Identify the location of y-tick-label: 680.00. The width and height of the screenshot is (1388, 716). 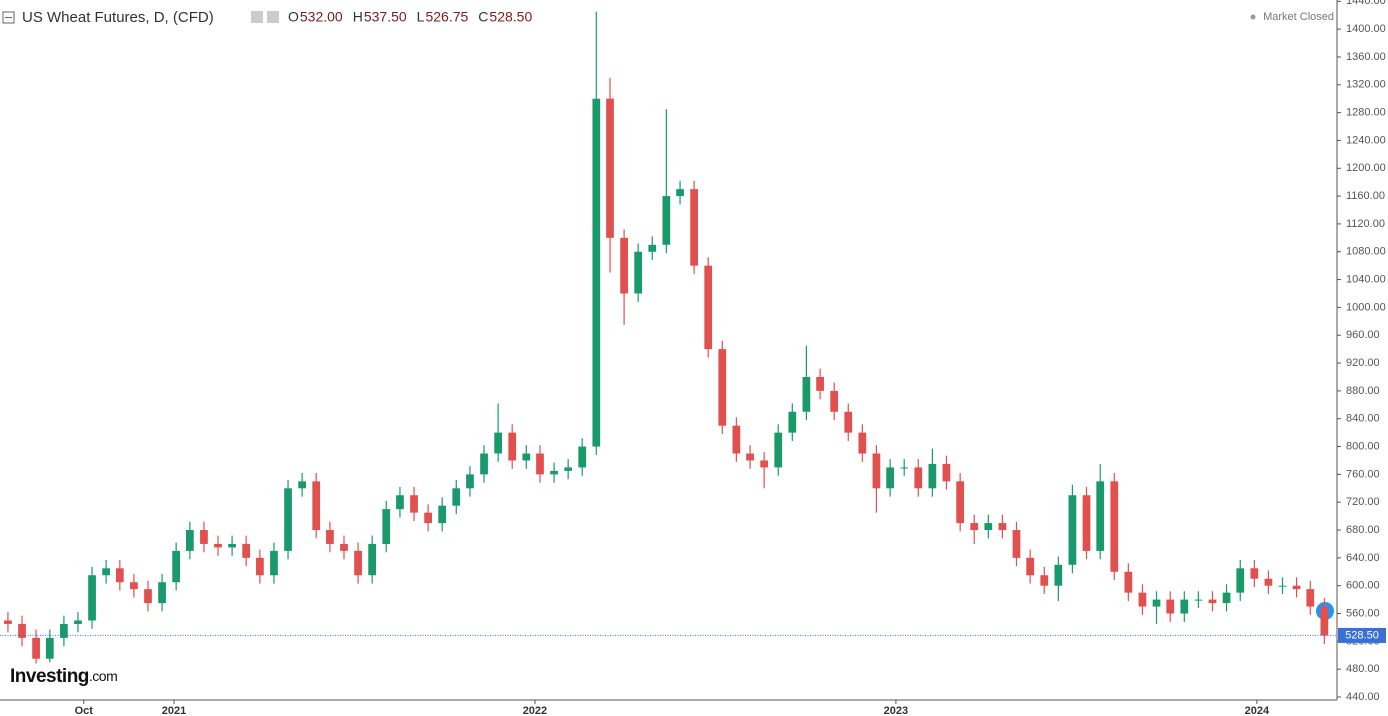
(1363, 530).